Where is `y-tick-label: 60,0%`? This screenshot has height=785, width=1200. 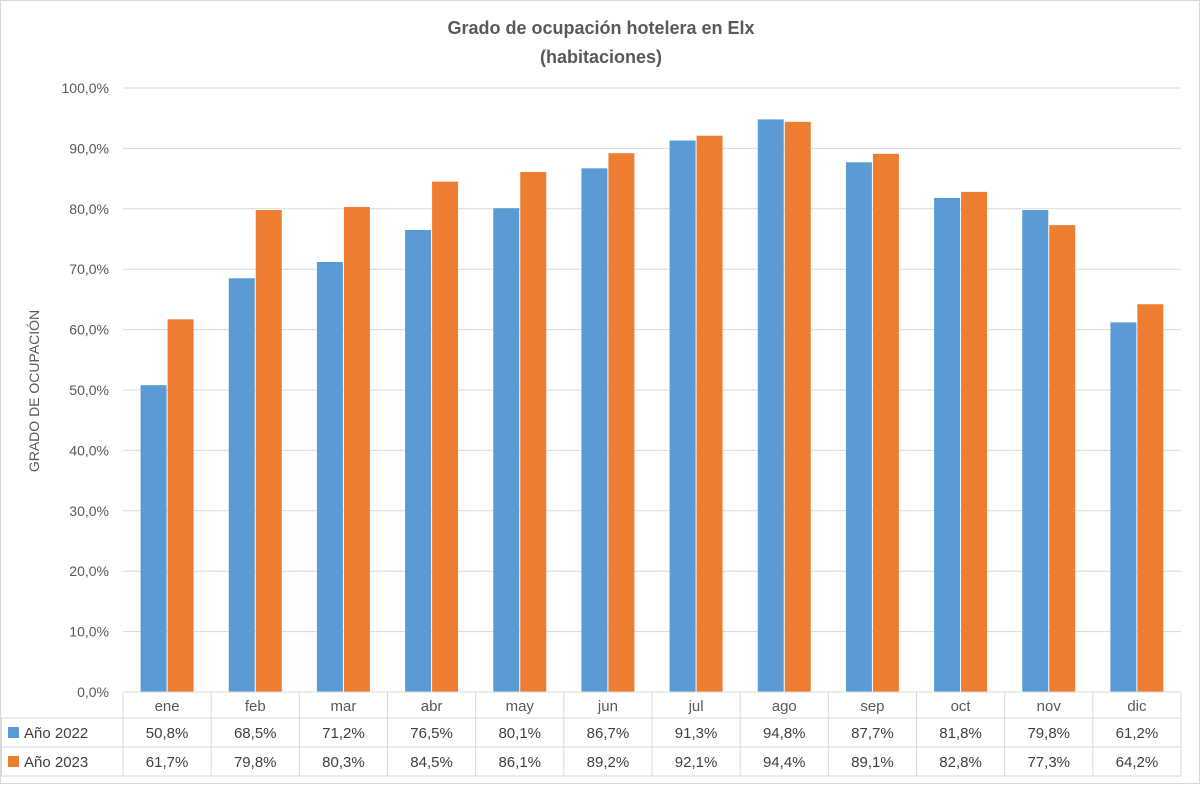 y-tick-label: 60,0% is located at coordinates (89, 330).